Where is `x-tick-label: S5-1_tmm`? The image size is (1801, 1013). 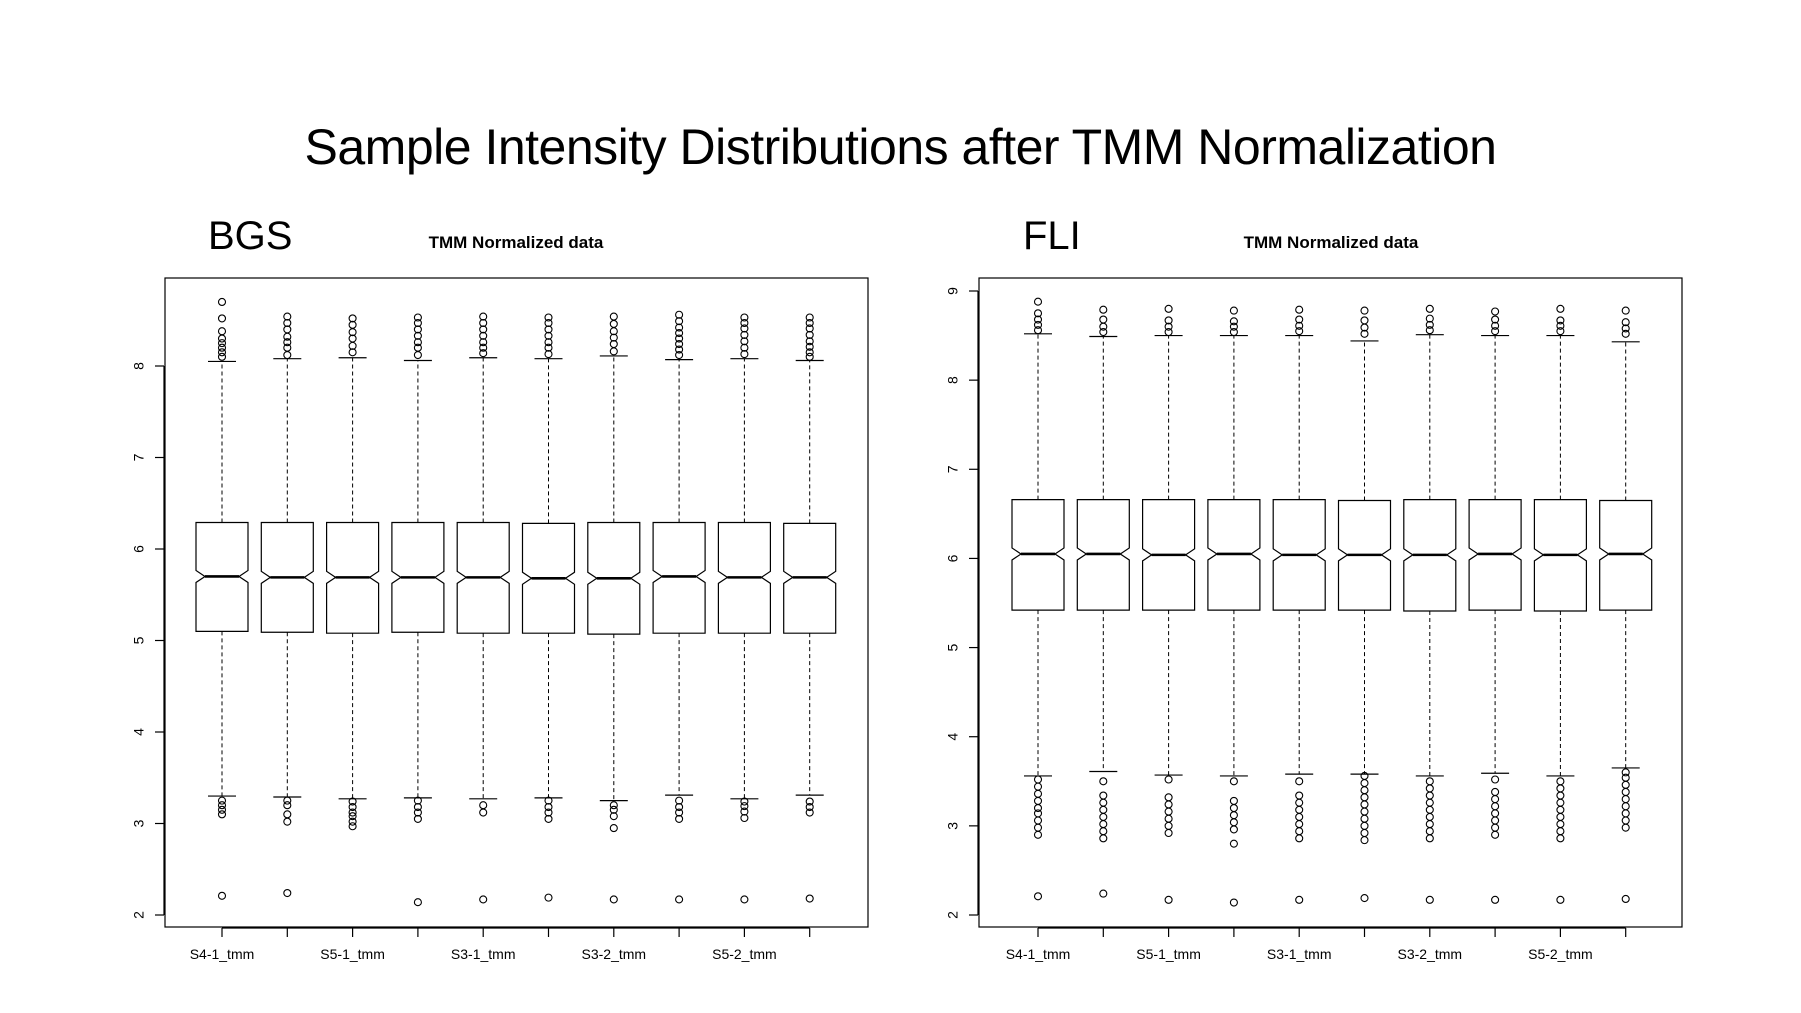 x-tick-label: S5-1_tmm is located at coordinates (352, 954).